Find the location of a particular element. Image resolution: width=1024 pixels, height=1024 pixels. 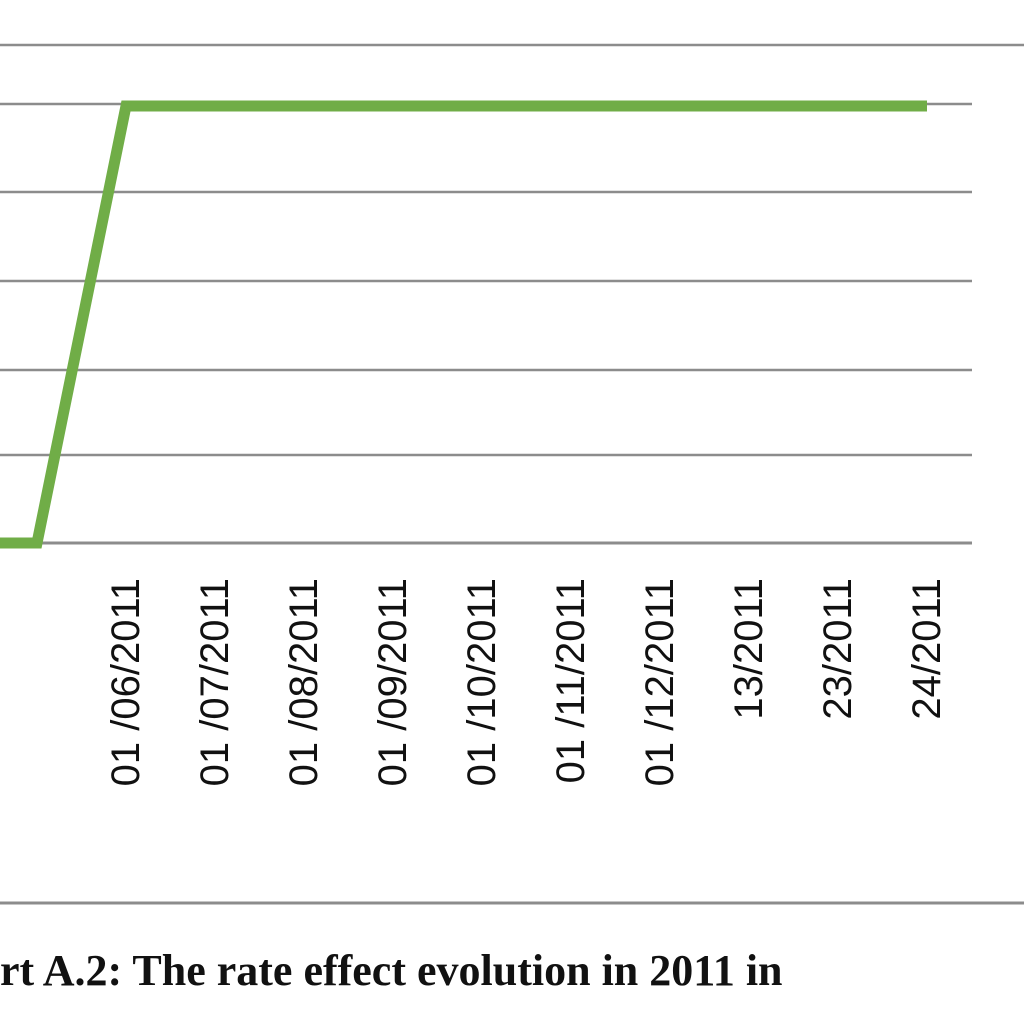

x-tick-label: 01 /10/2011 is located at coordinates (482, 682).